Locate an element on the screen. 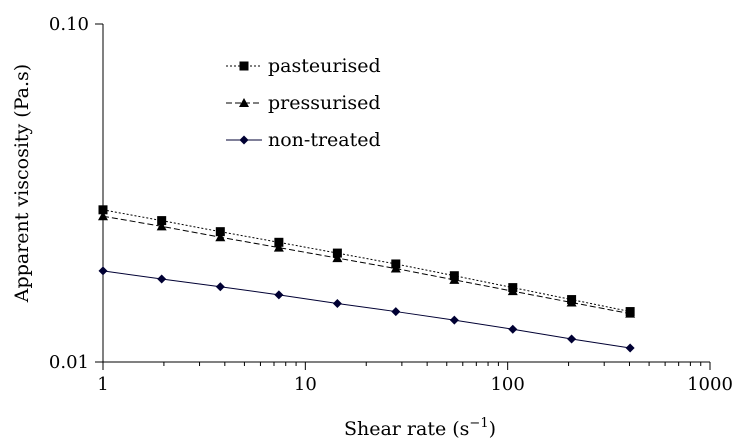 Image resolution: width=735 pixels, height=441 pixels. y-axis-title: Apparent viscosity (Pa.s) is located at coordinates (22, 183).